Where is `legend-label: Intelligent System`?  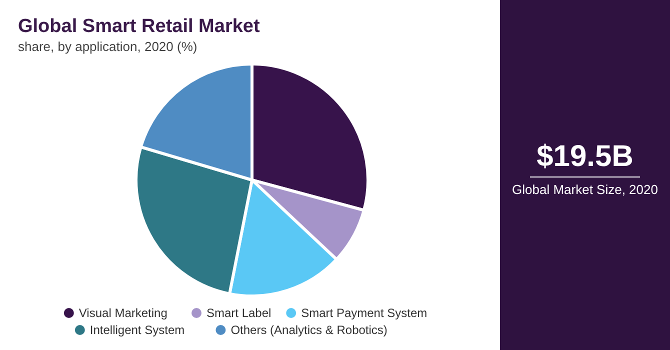 legend-label: Intelligent System is located at coordinates (137, 330).